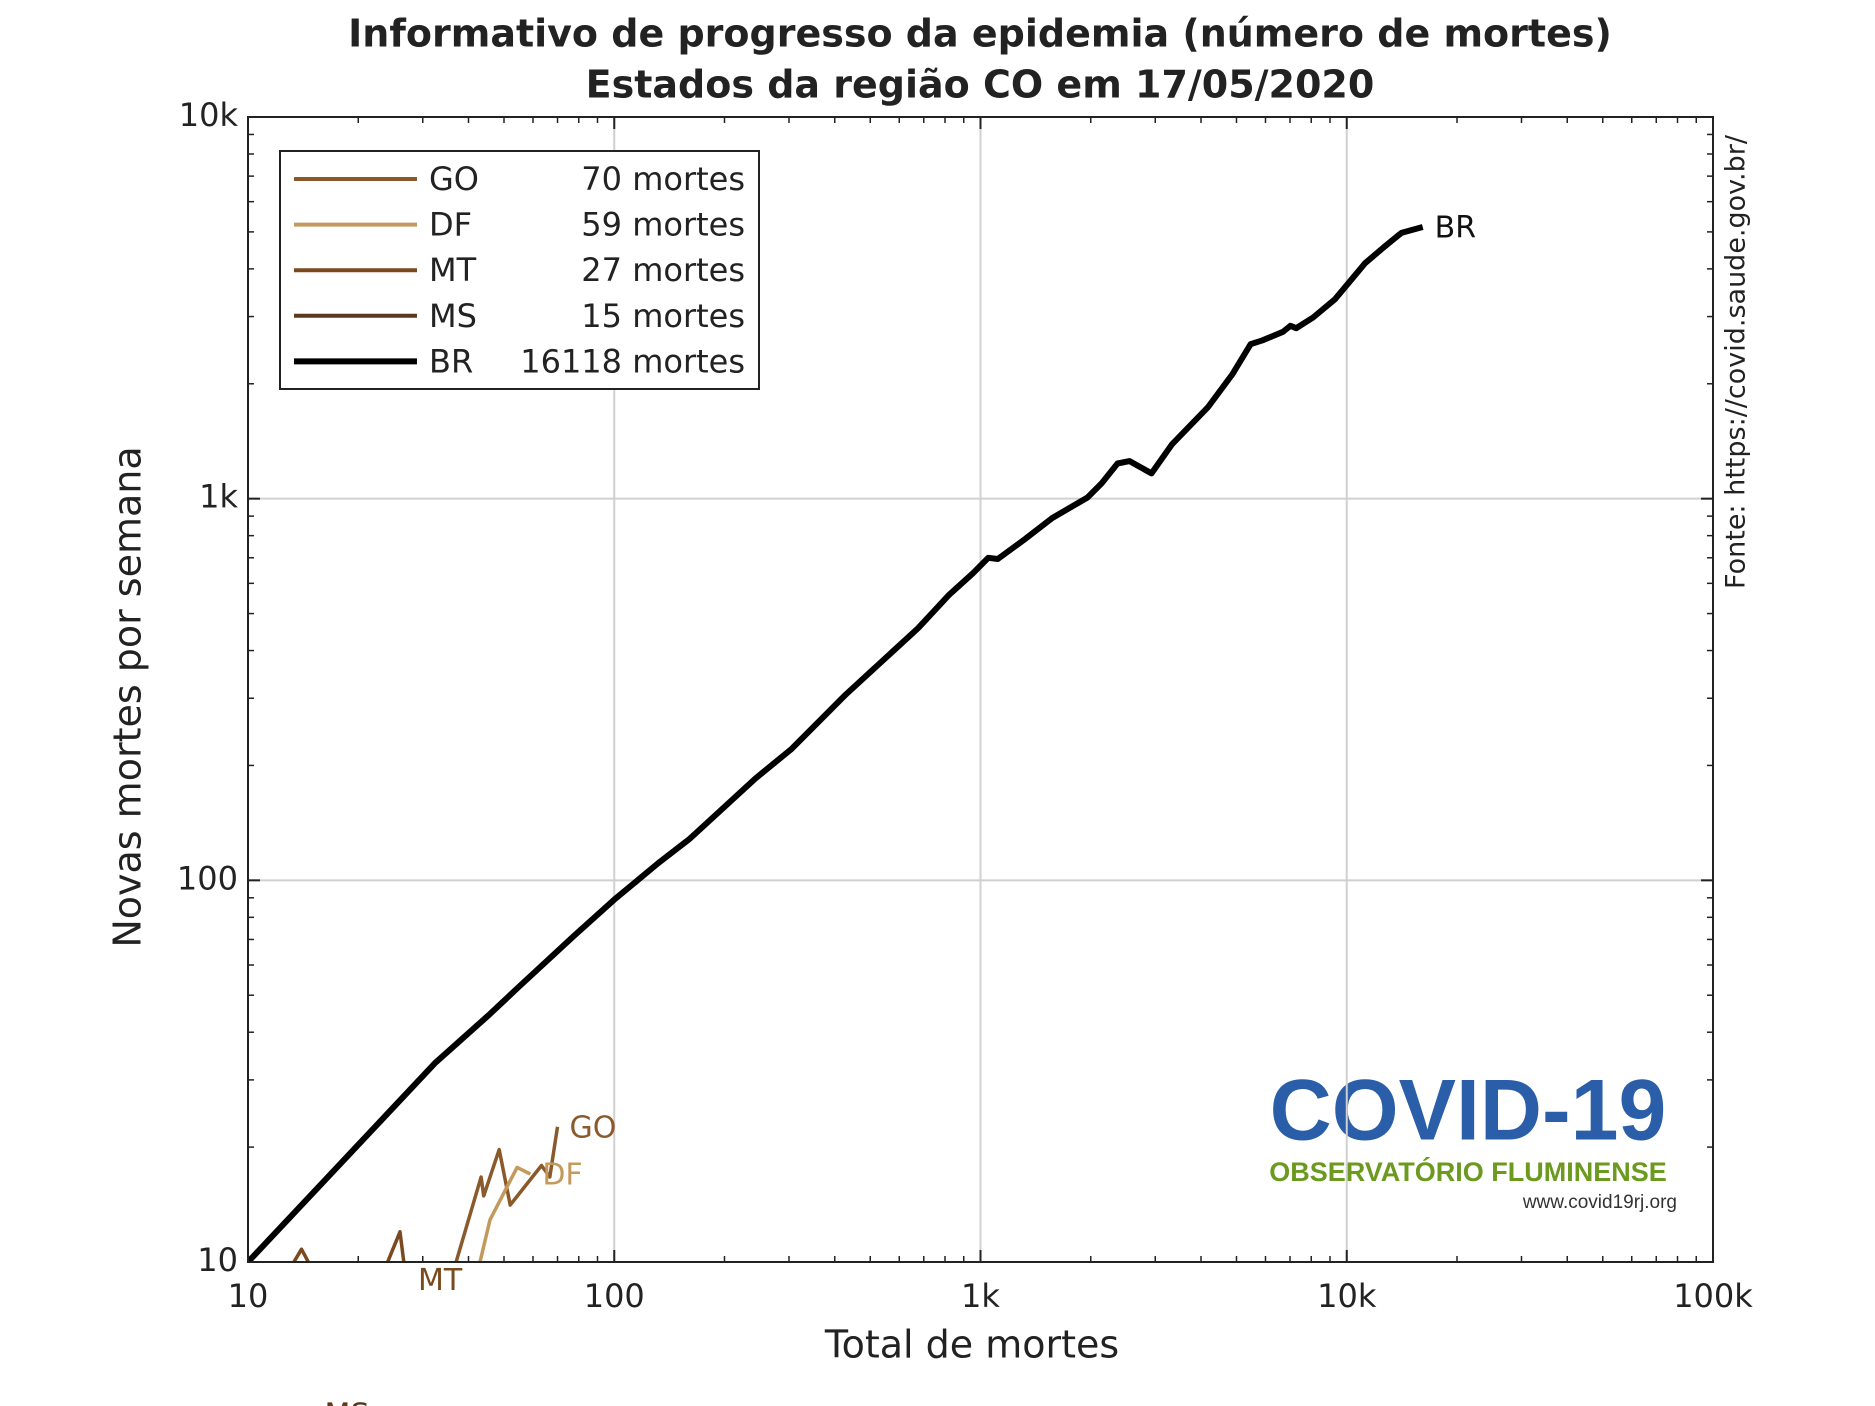 This screenshot has width=1875, height=1406. What do you see at coordinates (980, 1296) in the screenshot?
I see `x-tick-label: 1k` at bounding box center [980, 1296].